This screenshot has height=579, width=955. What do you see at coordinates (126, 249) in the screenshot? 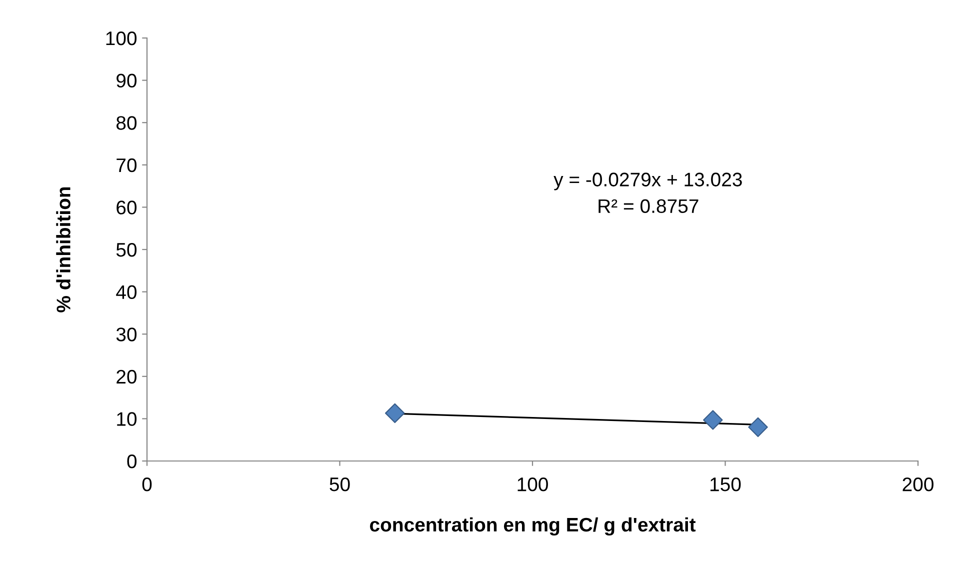
I see `y-tick-label: 50` at bounding box center [126, 249].